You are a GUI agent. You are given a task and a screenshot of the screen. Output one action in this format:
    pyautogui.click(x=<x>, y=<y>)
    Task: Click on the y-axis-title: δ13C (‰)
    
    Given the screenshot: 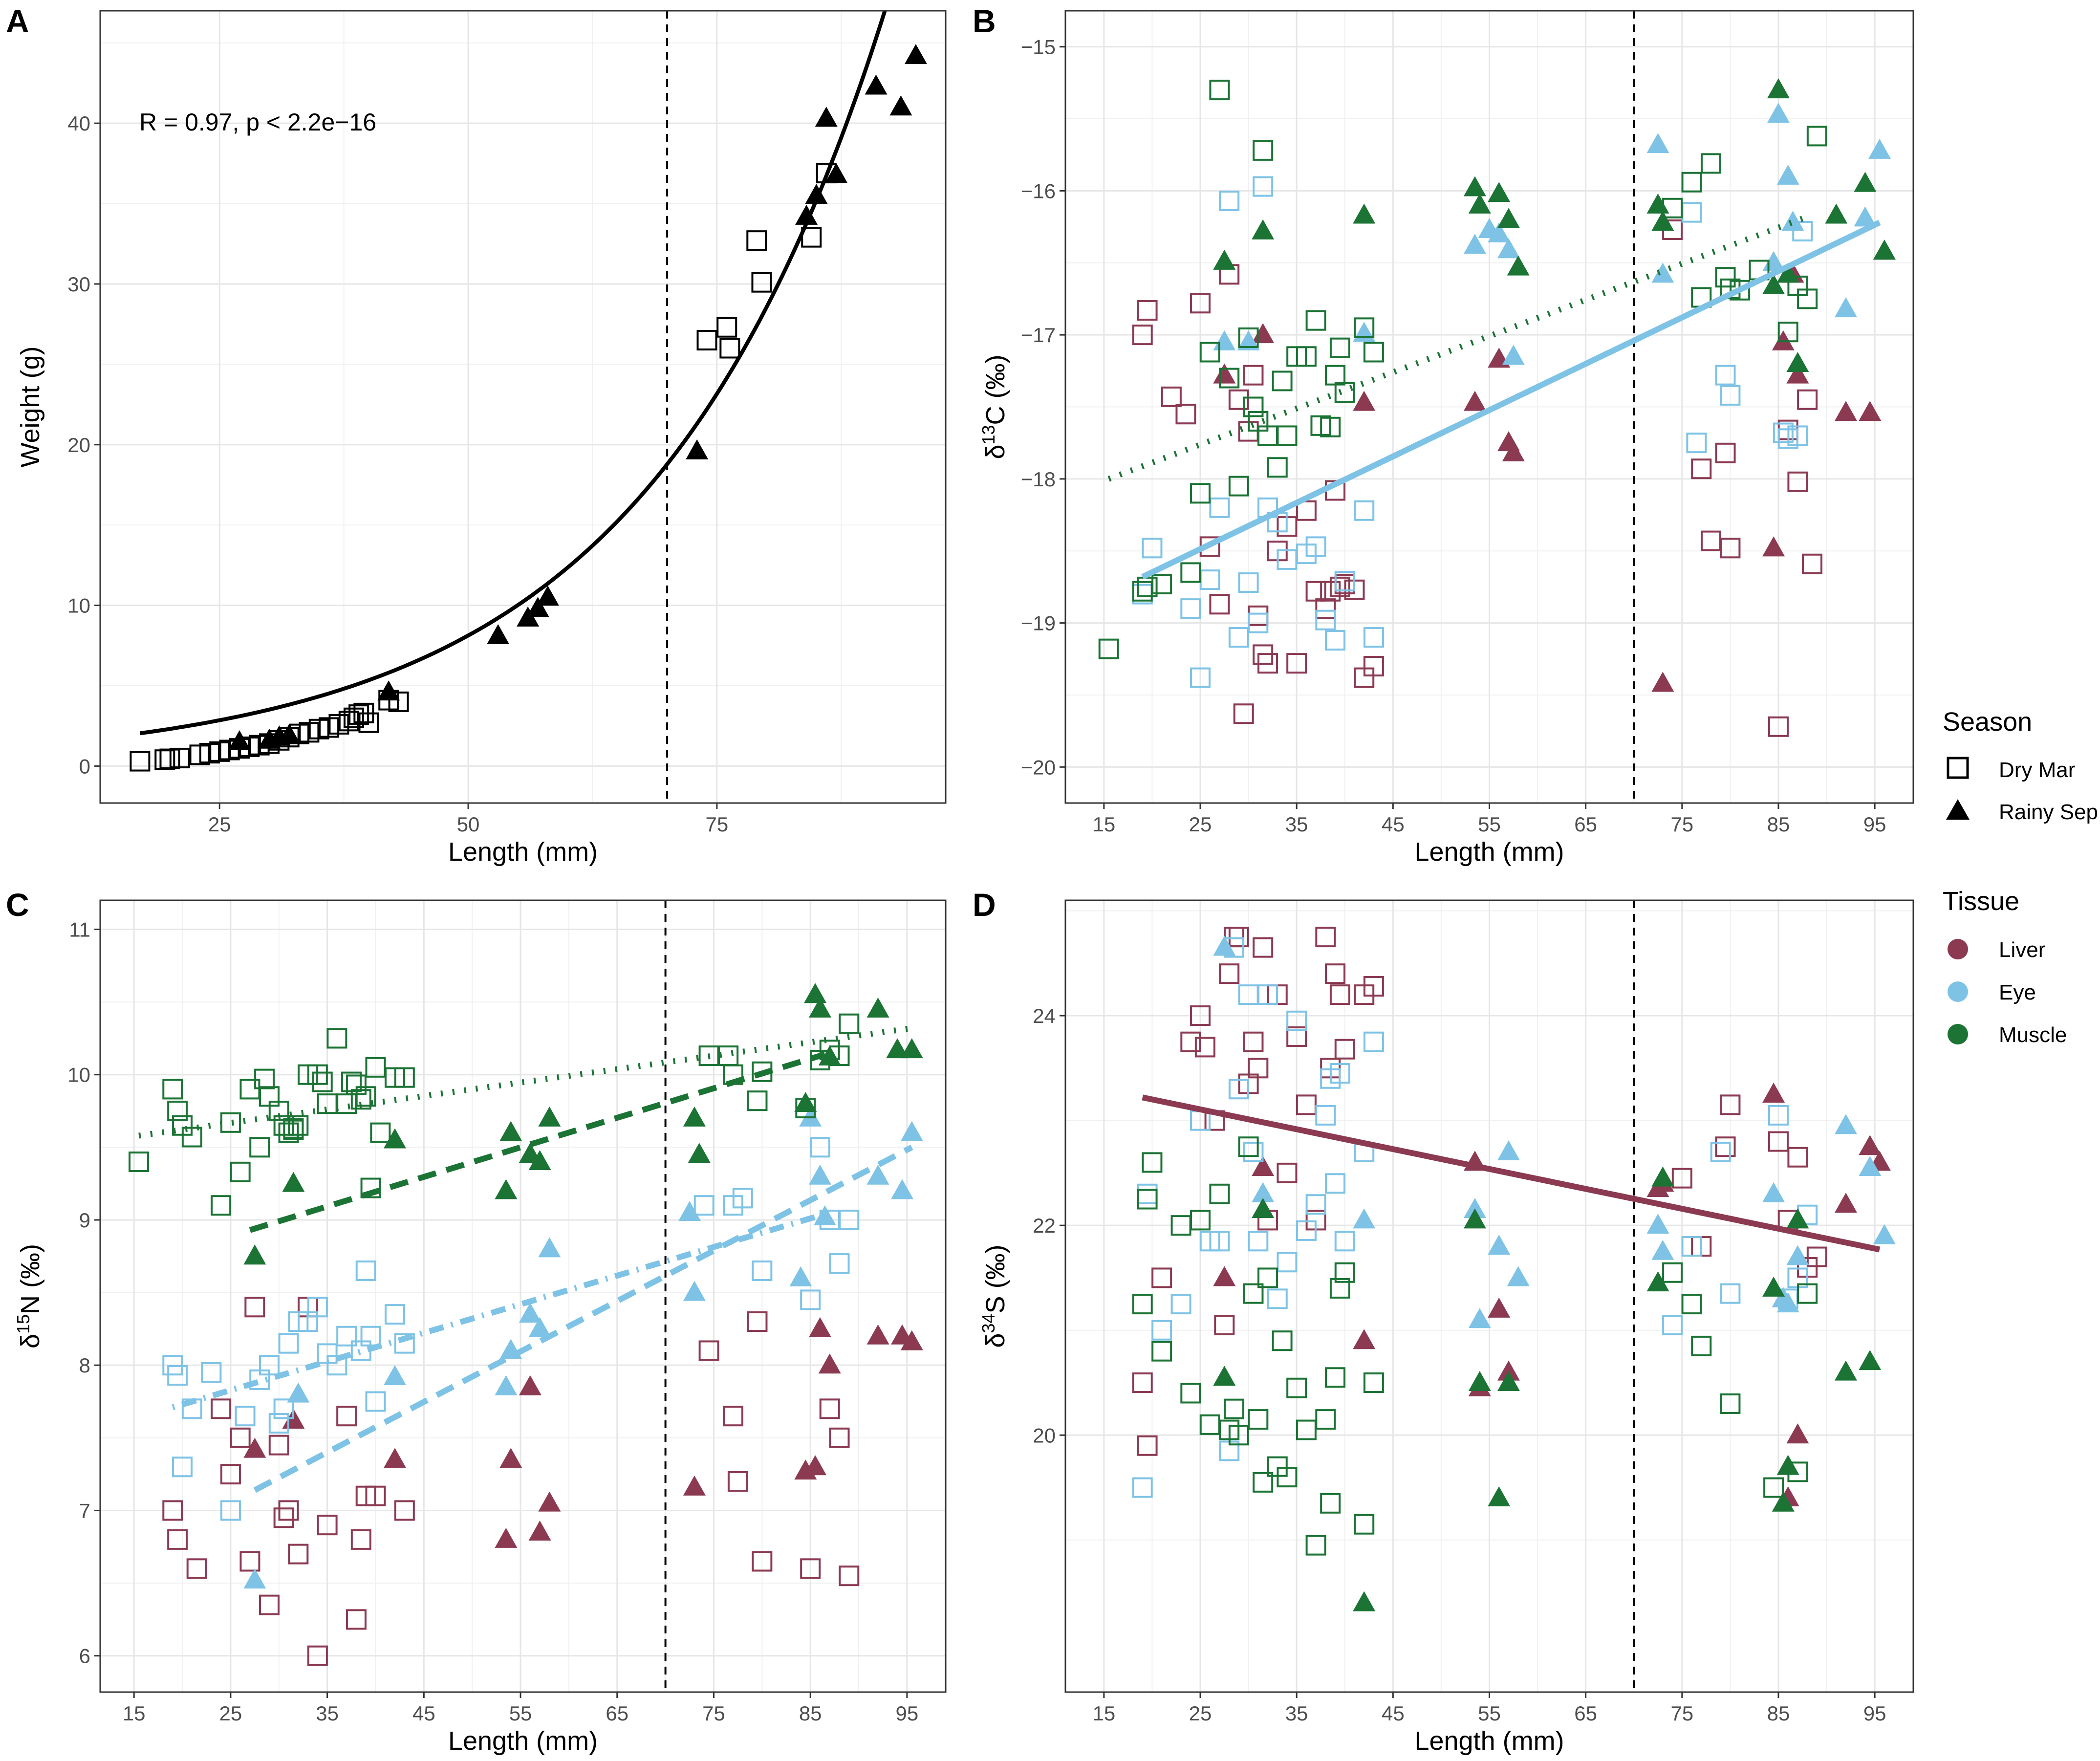 What is the action you would take?
    pyautogui.click(x=994, y=406)
    